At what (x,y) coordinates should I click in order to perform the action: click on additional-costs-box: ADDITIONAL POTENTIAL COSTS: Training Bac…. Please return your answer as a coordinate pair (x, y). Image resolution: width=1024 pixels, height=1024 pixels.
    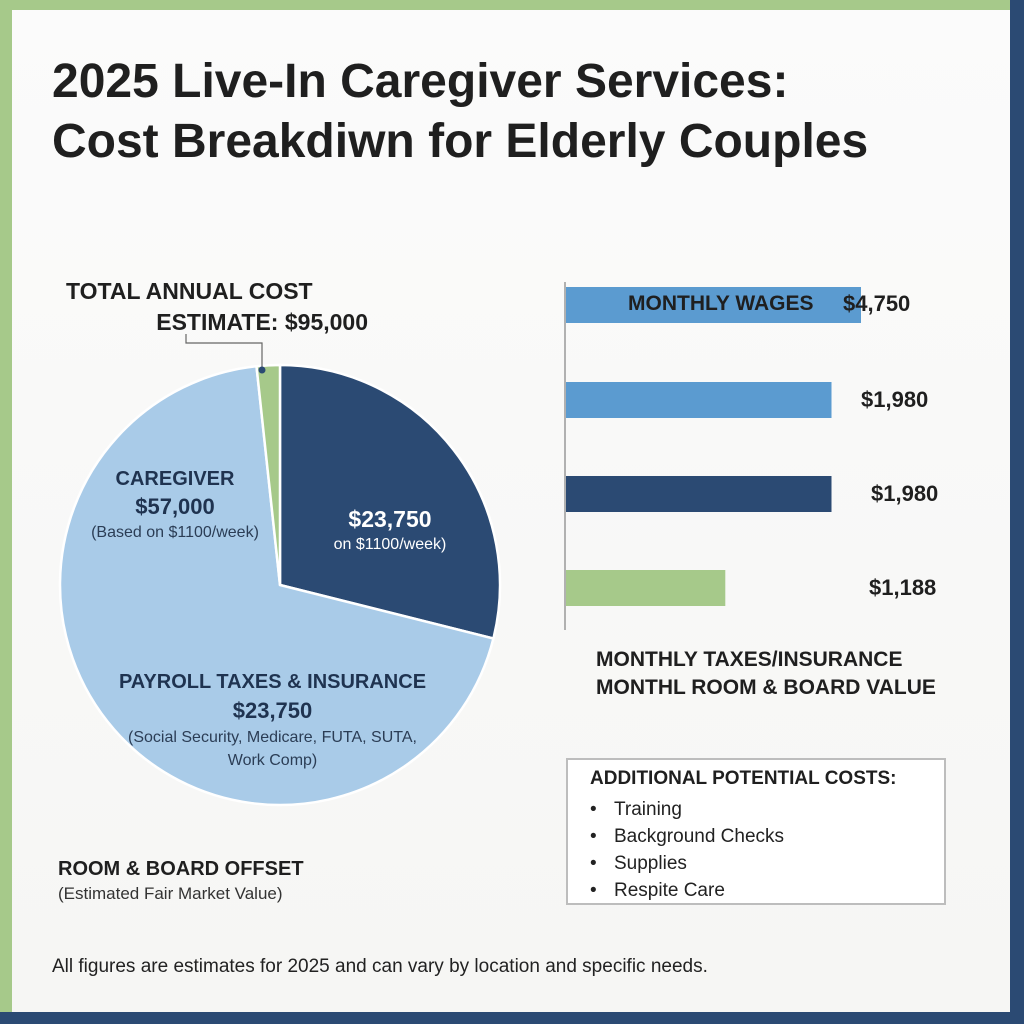
    Looking at the image, I should click on (756, 831).